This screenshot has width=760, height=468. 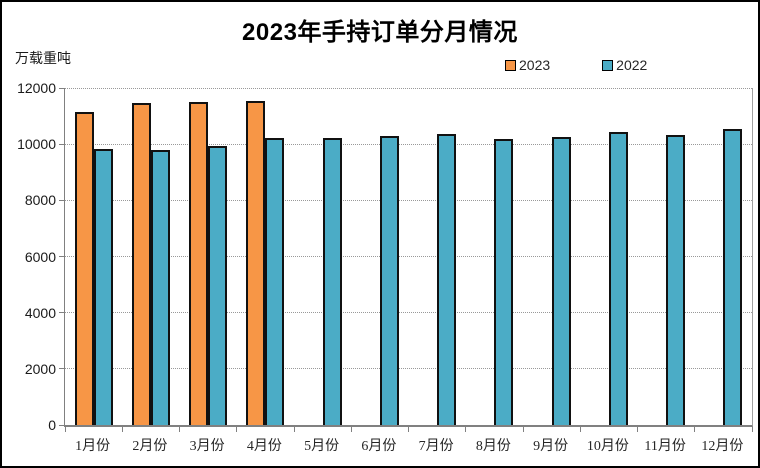 I want to click on bar-2022-10月份, so click(x=618, y=278).